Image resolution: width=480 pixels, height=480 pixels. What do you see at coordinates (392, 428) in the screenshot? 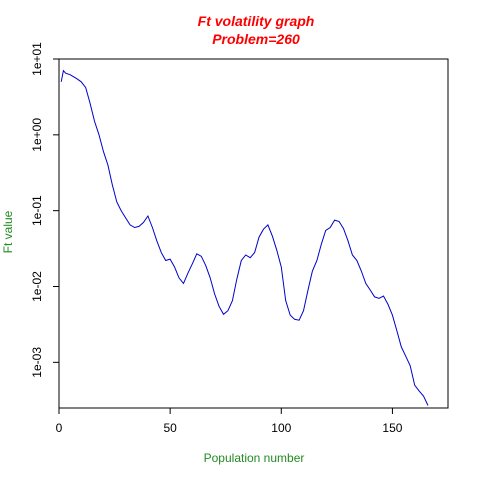
I see `x-tick-label: 150` at bounding box center [392, 428].